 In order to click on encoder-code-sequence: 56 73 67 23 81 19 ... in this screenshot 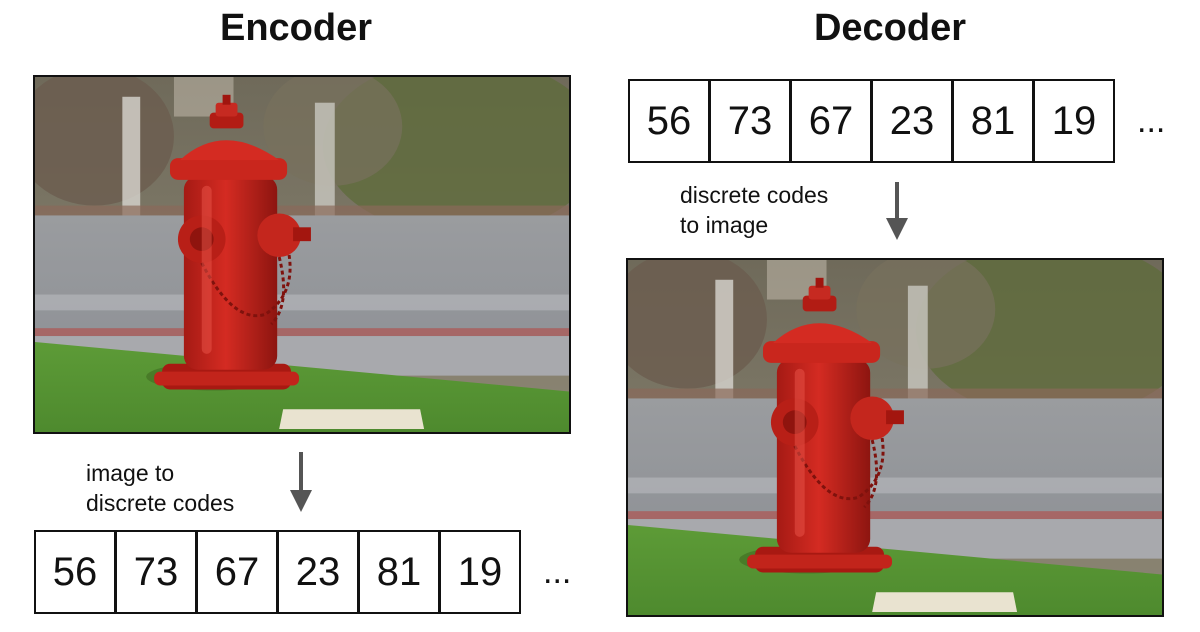, I will do `click(302, 572)`.